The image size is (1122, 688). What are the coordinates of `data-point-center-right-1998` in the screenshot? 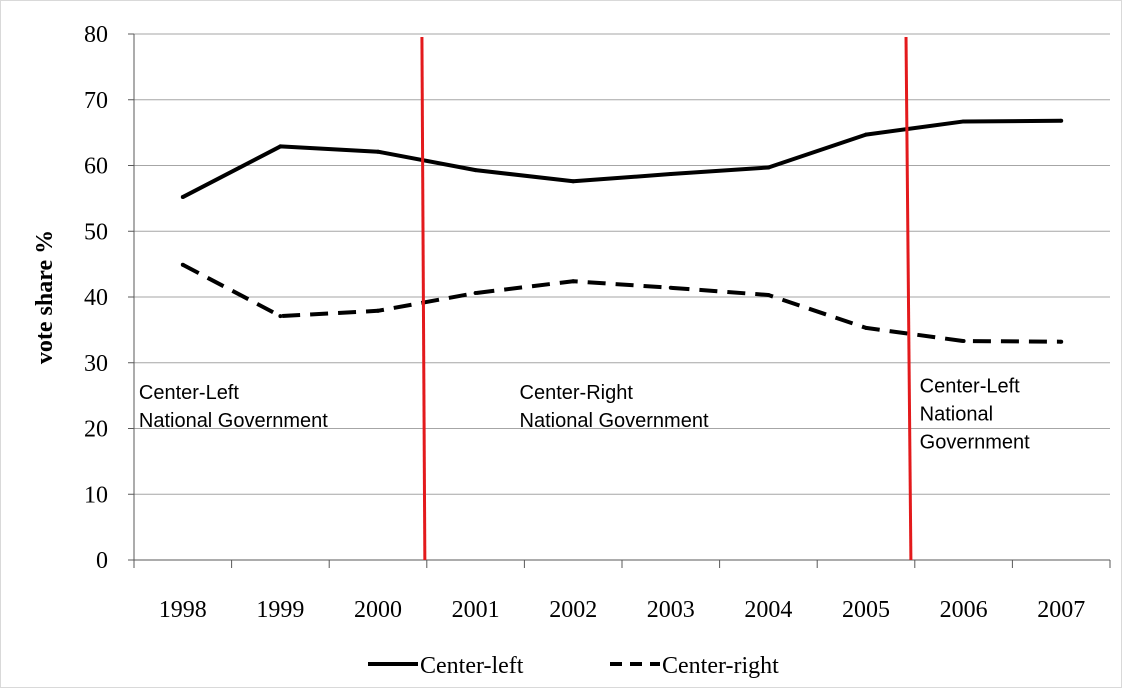 It's located at (182, 264).